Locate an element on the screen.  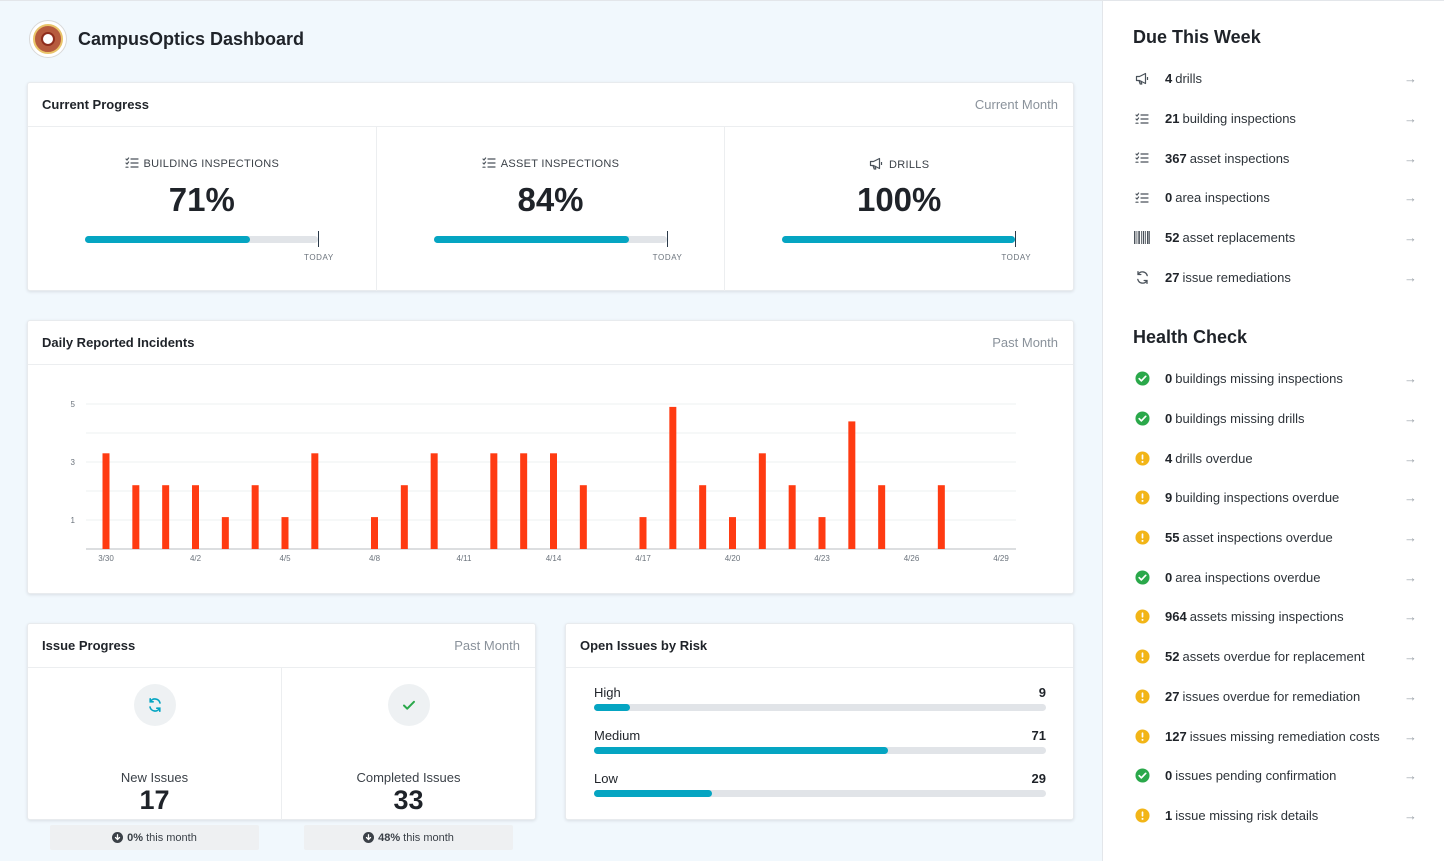
health-item: 127 issues missing remediation costs → is located at coordinates (1274, 736).